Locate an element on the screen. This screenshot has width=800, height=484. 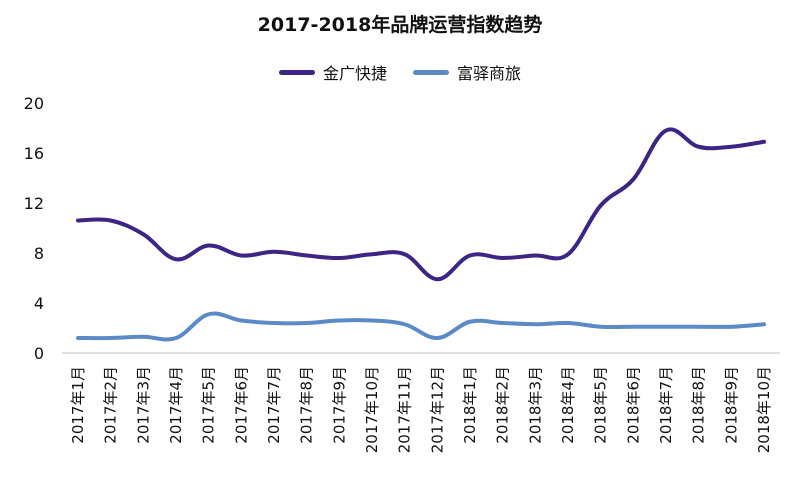
x-tick-label-15: 2018年4月 is located at coordinates (568, 405).